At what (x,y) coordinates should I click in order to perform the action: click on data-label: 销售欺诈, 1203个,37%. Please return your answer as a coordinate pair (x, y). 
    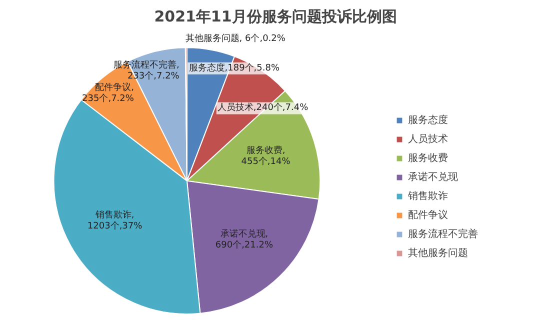
    Looking at the image, I should click on (115, 220).